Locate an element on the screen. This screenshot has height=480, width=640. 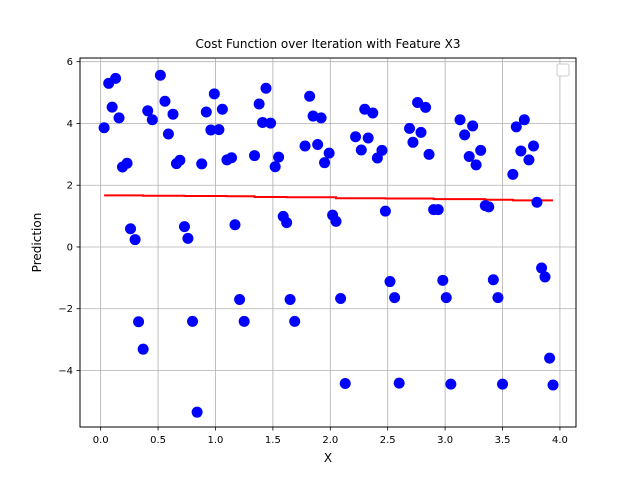
x-tick-label: 0.5 is located at coordinates (158, 440).